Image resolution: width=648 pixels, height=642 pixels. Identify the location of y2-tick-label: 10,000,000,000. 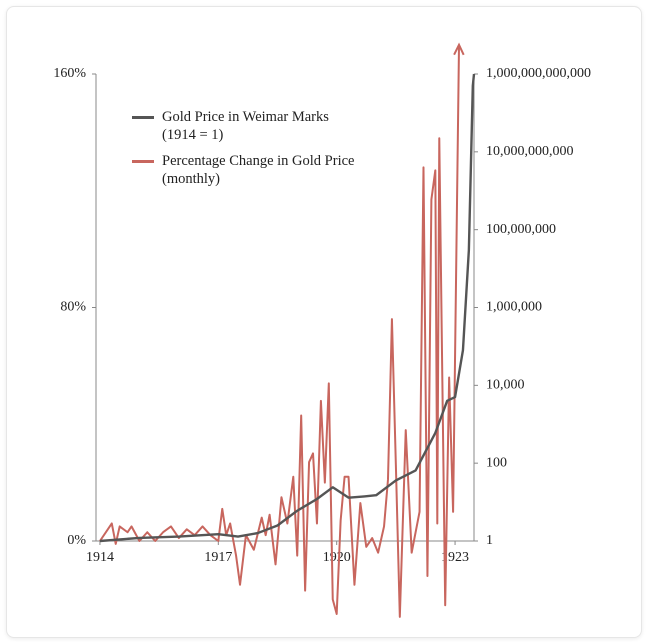
(530, 151).